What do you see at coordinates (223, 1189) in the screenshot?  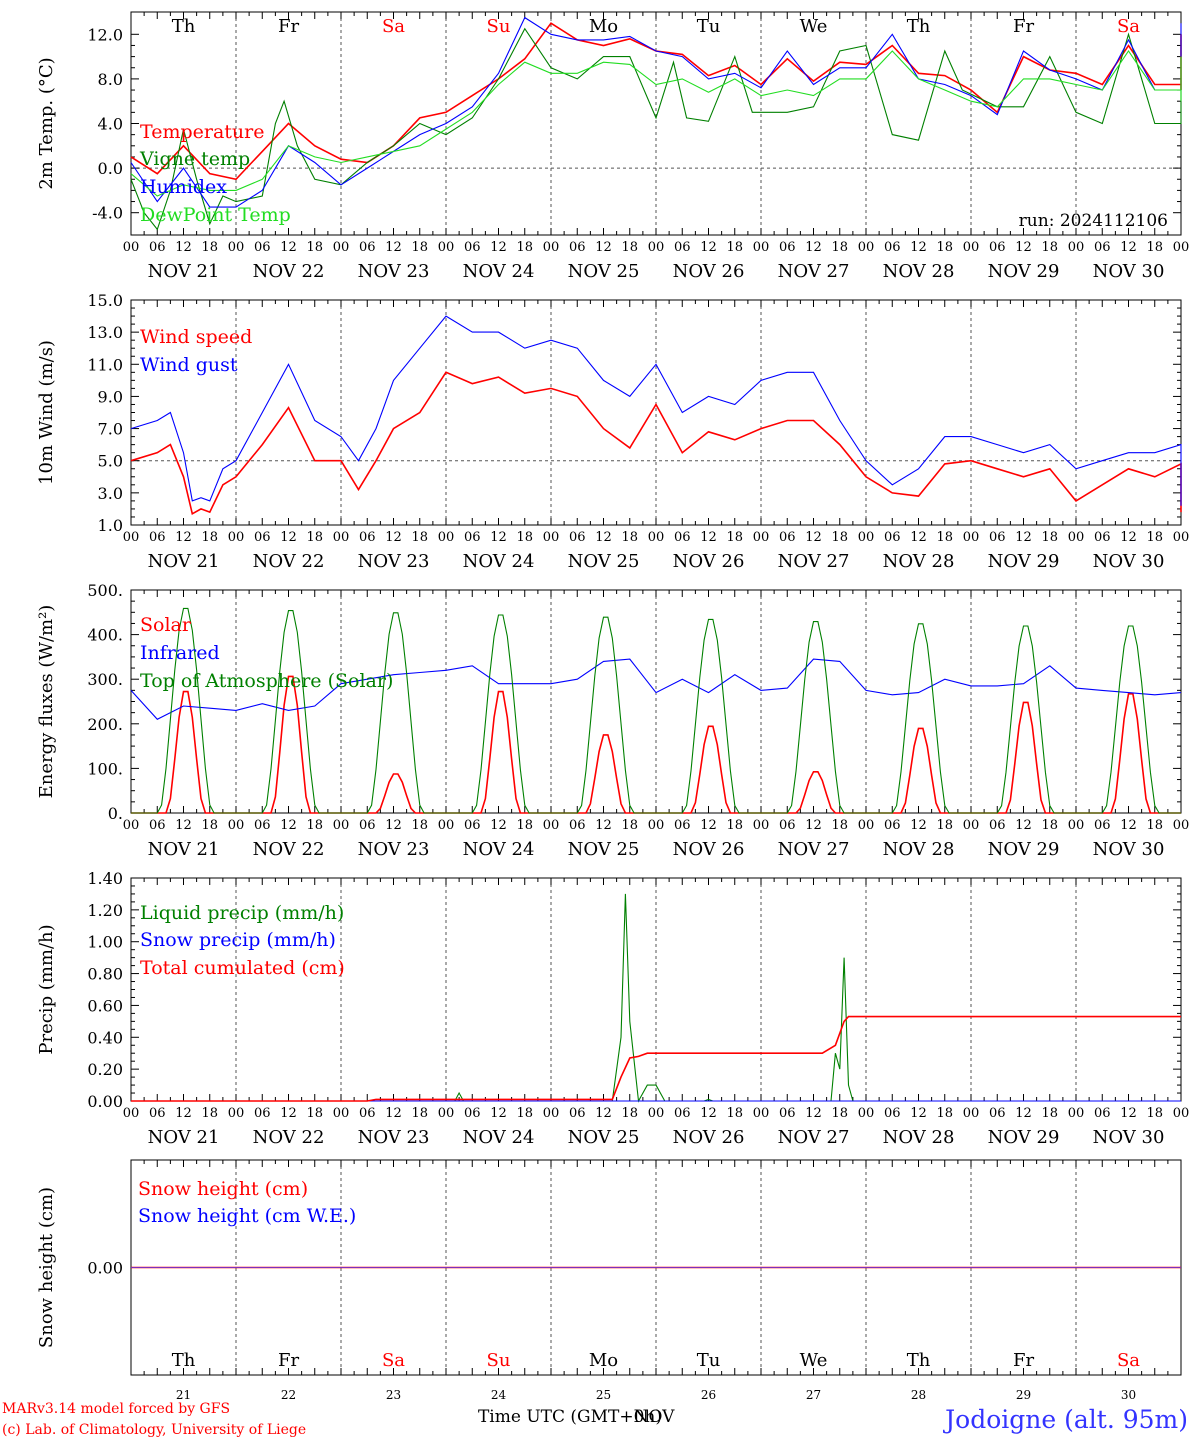 I see `legend-entry: Snow height (cm)` at bounding box center [223, 1189].